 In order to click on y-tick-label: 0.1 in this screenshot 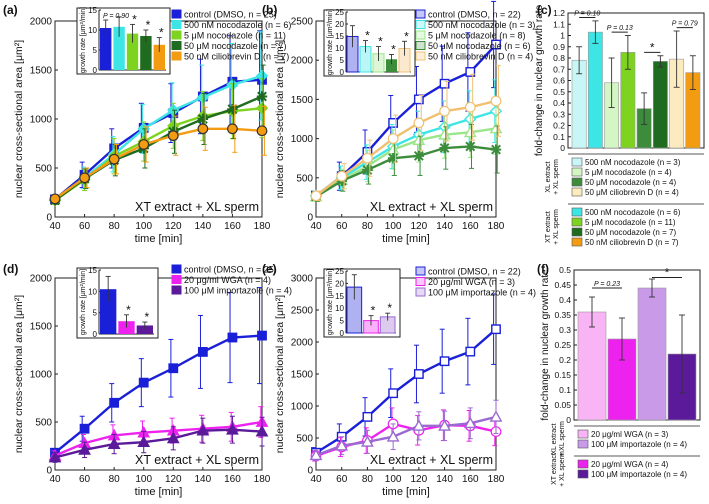, I will do `click(565, 390)`.